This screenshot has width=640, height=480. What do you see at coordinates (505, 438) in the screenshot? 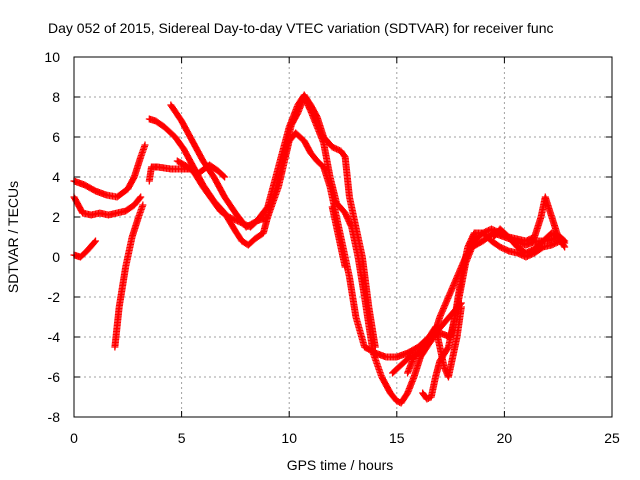
I see `x-tick-label: 20` at bounding box center [505, 438].